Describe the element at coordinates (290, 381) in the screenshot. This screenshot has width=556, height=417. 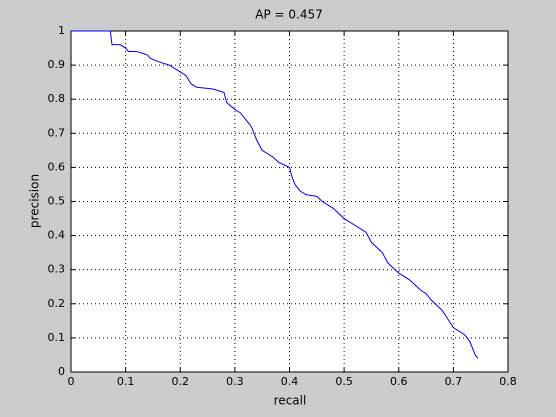
I see `x-tick-label: 0.4` at that location.